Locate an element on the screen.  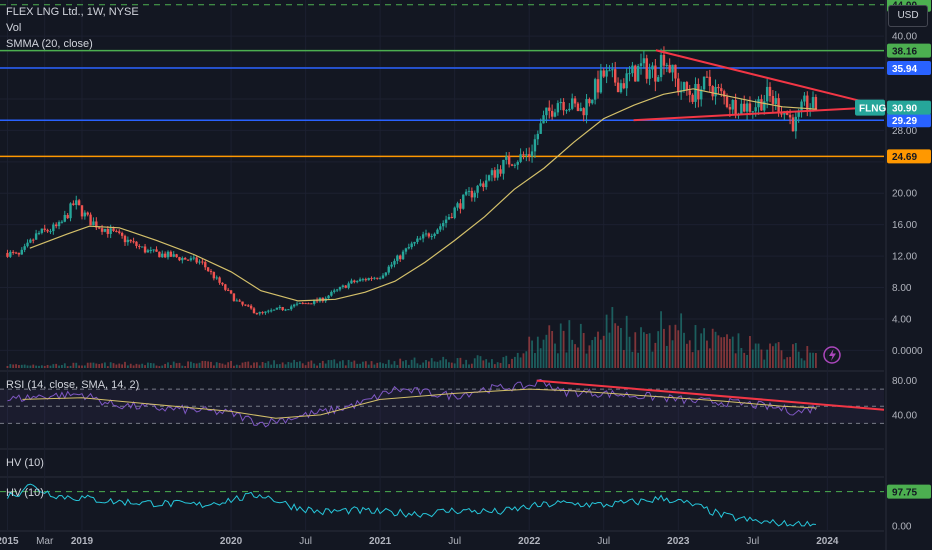
hv-legend-empty: HV (10) is located at coordinates (25, 463).